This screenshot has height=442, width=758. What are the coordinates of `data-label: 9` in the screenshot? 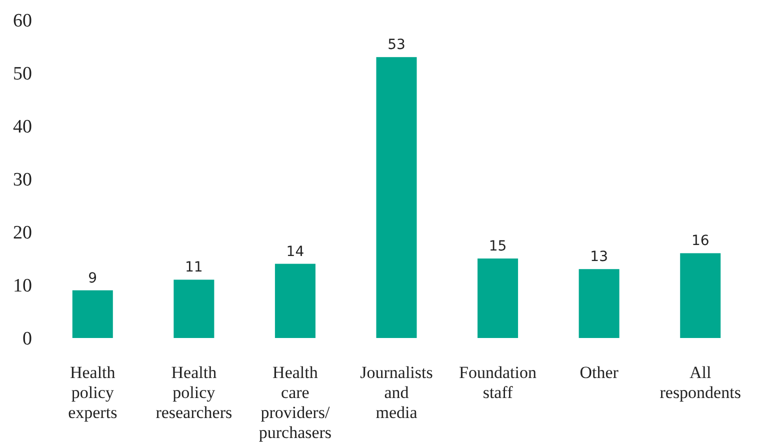 It's located at (93, 278).